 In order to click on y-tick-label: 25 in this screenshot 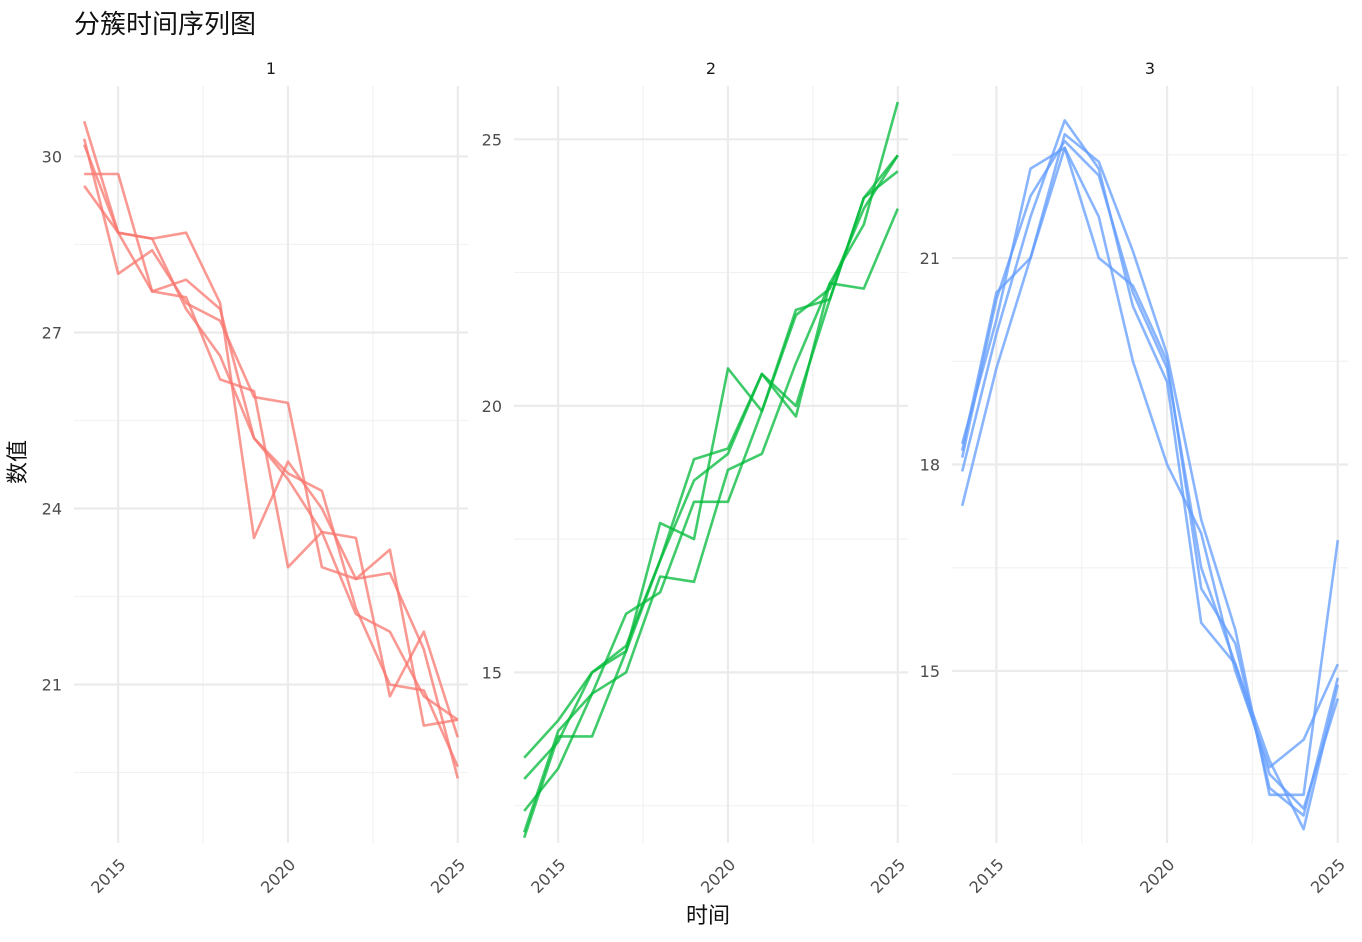, I will do `click(492, 139)`.